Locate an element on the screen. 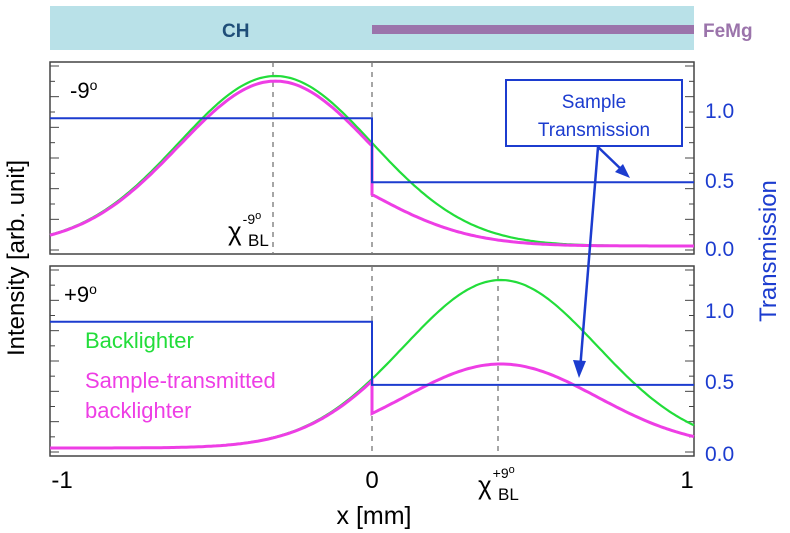 The width and height of the screenshot is (790, 533). bottom-right-tick-0-5: 0.5 is located at coordinates (719, 382).